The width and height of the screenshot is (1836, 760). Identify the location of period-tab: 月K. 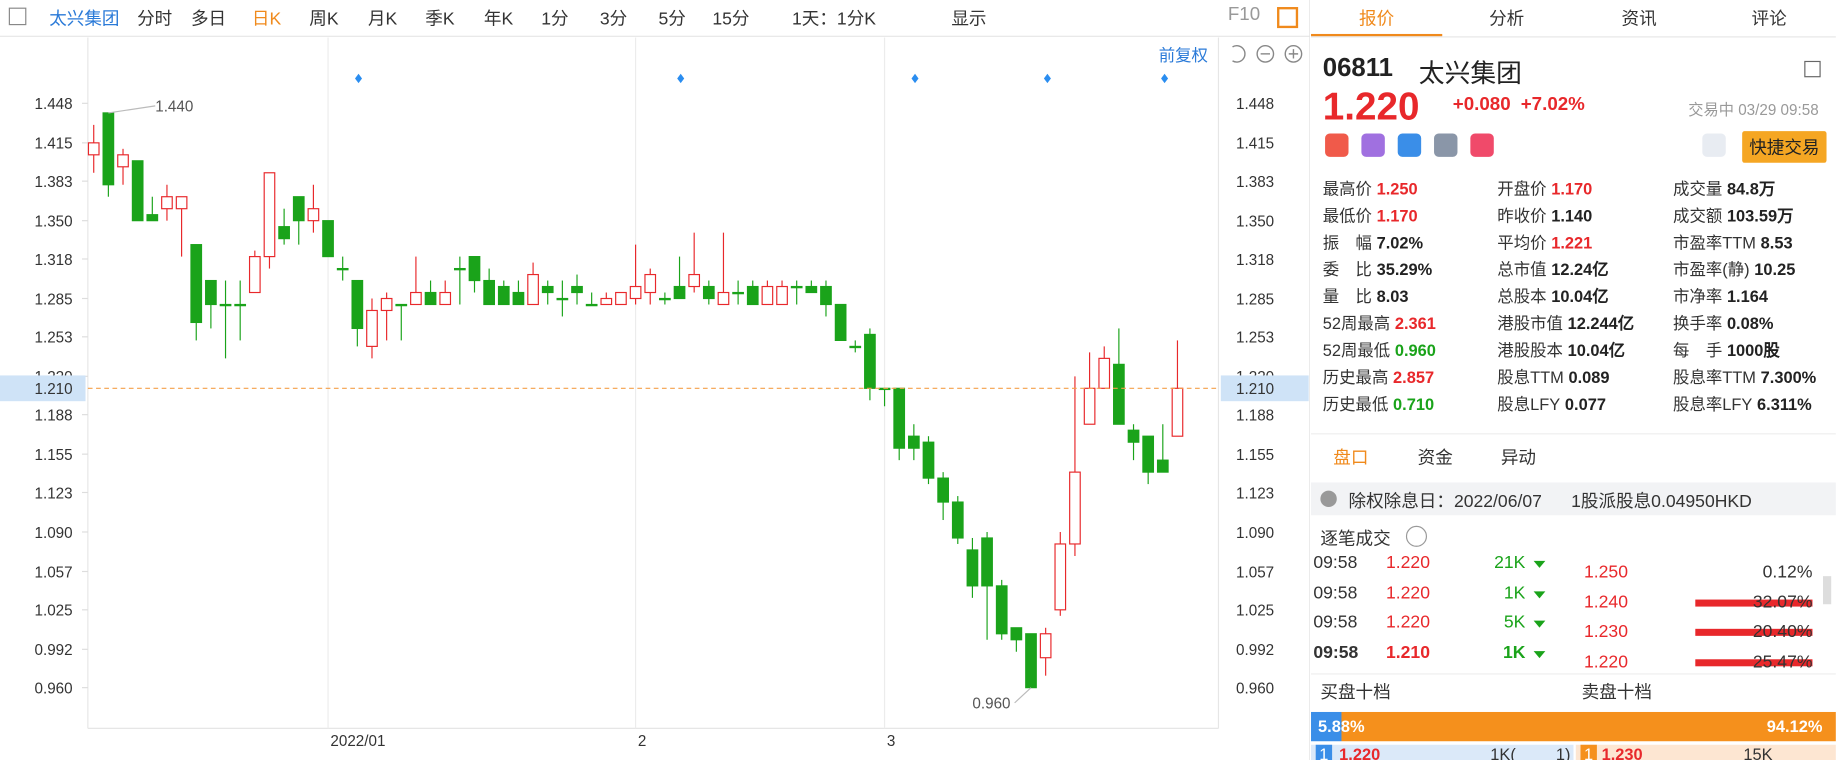
(382, 19).